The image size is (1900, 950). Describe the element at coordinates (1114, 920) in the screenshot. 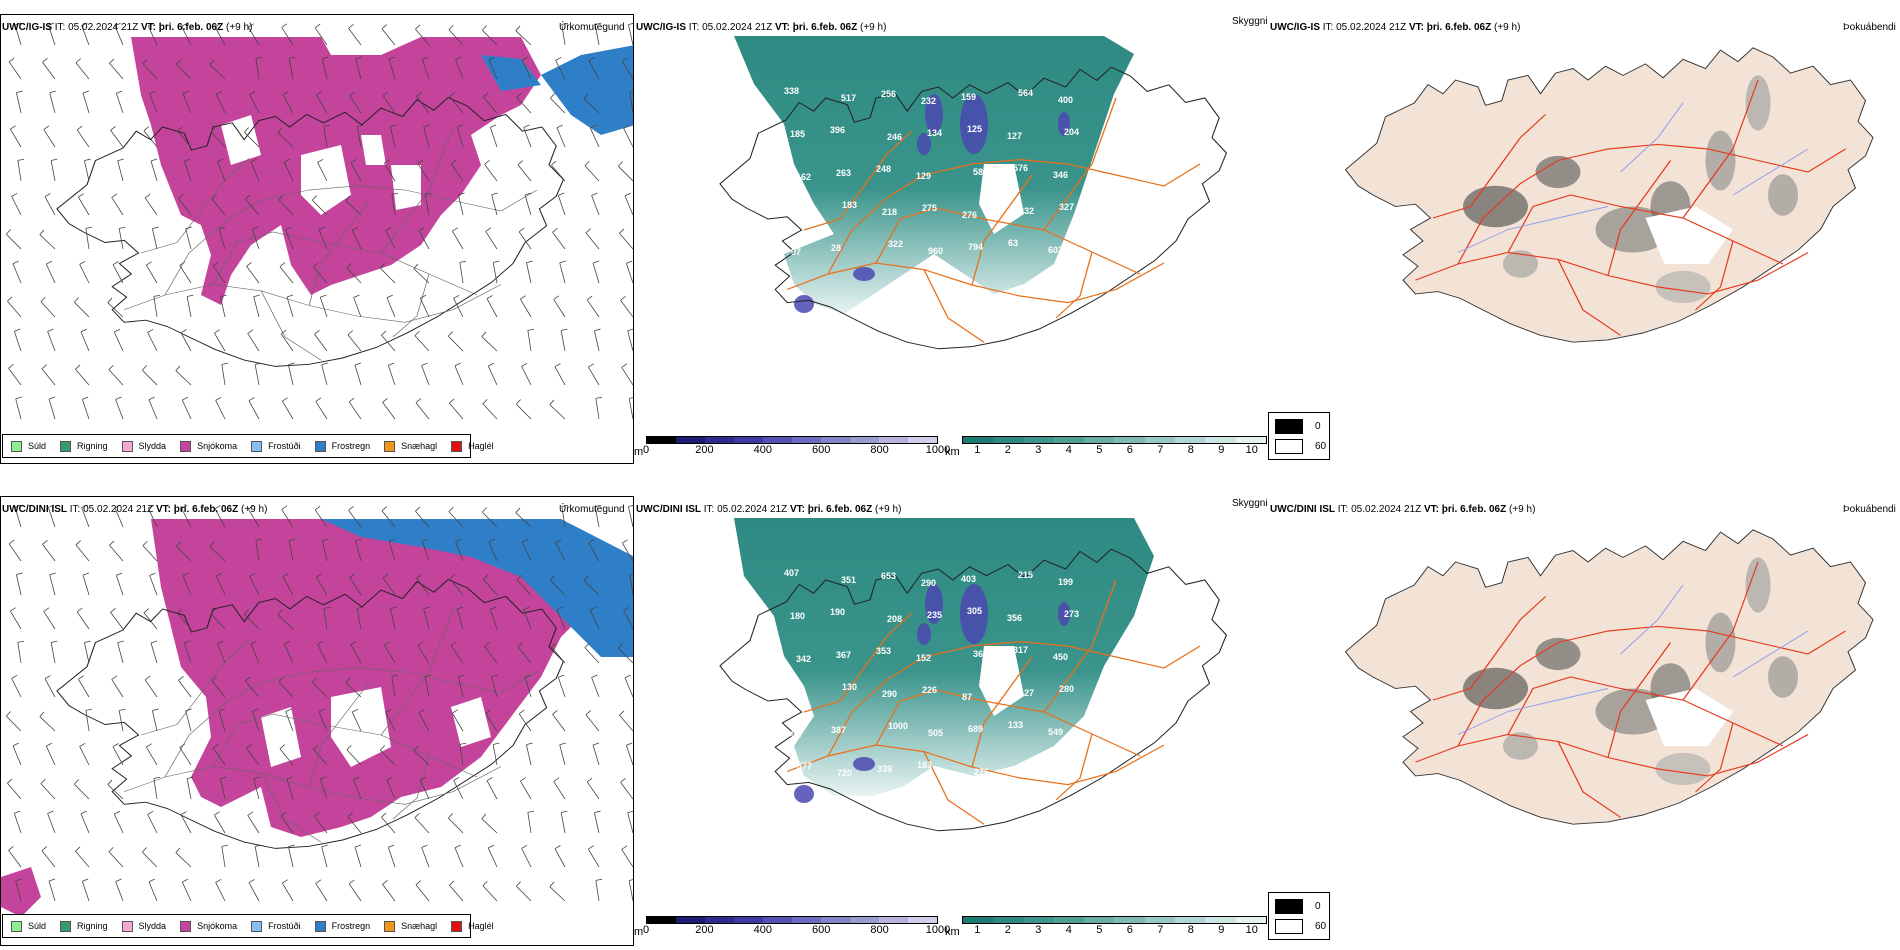

I see `colorbar-strip` at that location.